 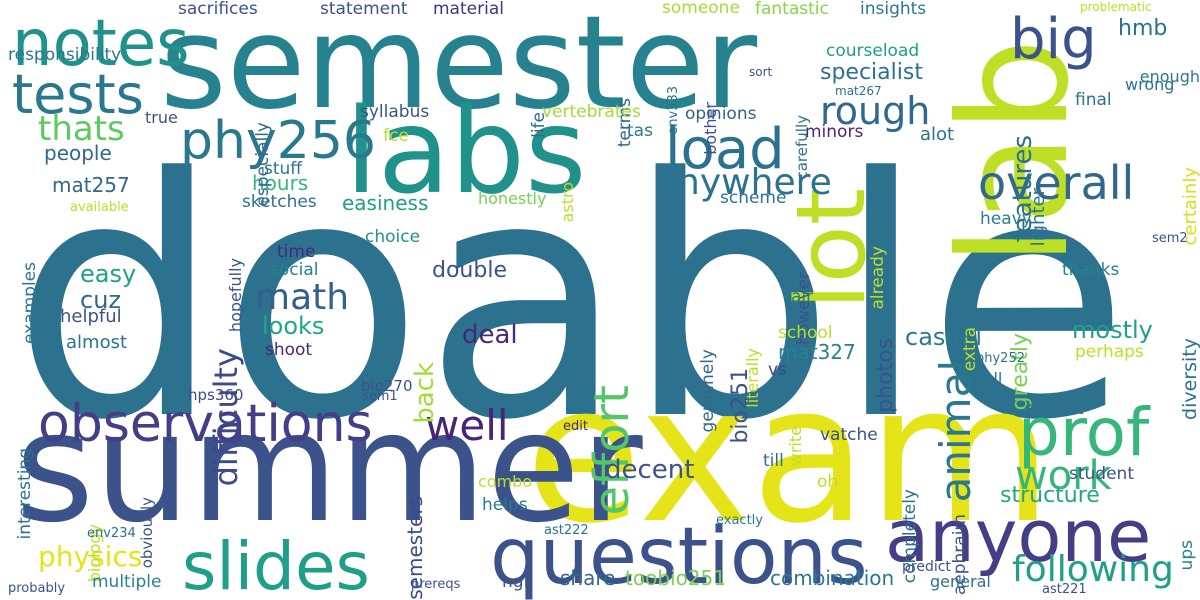 What do you see at coordinates (283, 169) in the screenshot?
I see `word-stuff: stuff` at bounding box center [283, 169].